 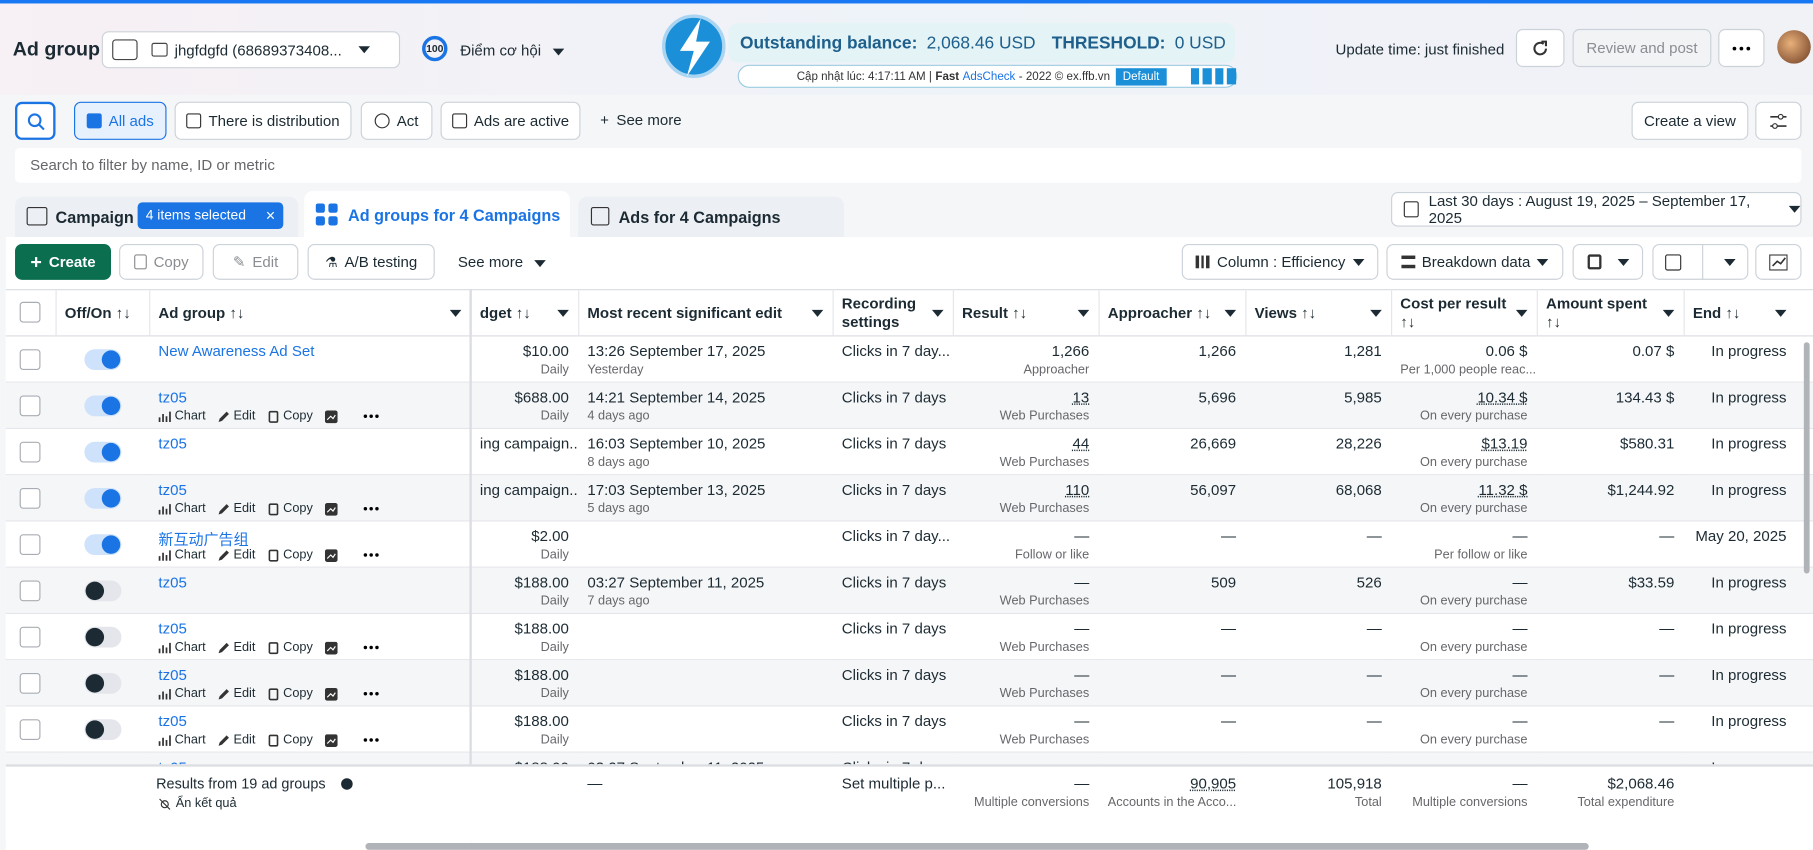 What do you see at coordinates (1475, 261) in the screenshot?
I see `breakdown-button: Breakdown data` at bounding box center [1475, 261].